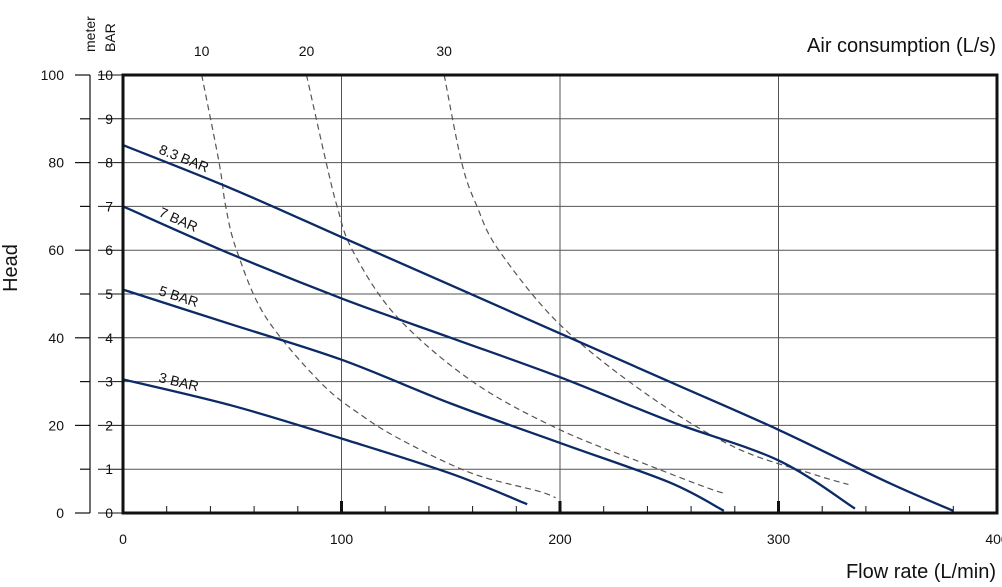  What do you see at coordinates (110, 37) in the screenshot?
I see `bar-unit-label: BAR` at bounding box center [110, 37].